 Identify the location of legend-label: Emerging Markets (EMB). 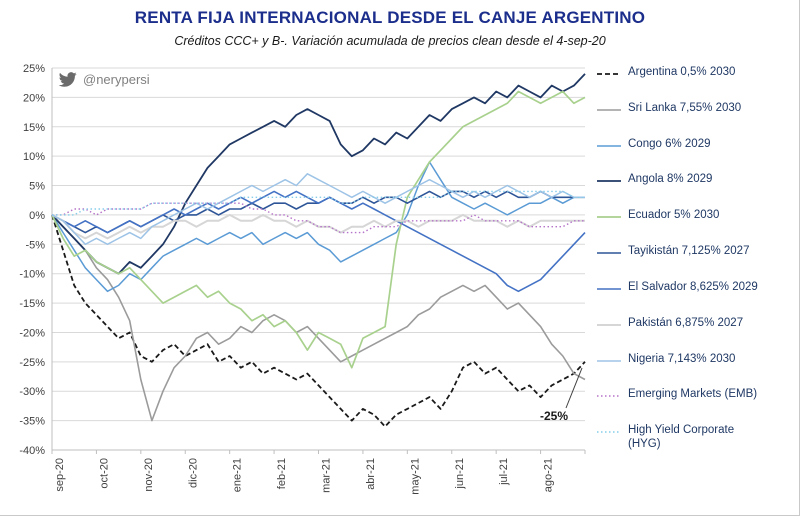
(693, 394).